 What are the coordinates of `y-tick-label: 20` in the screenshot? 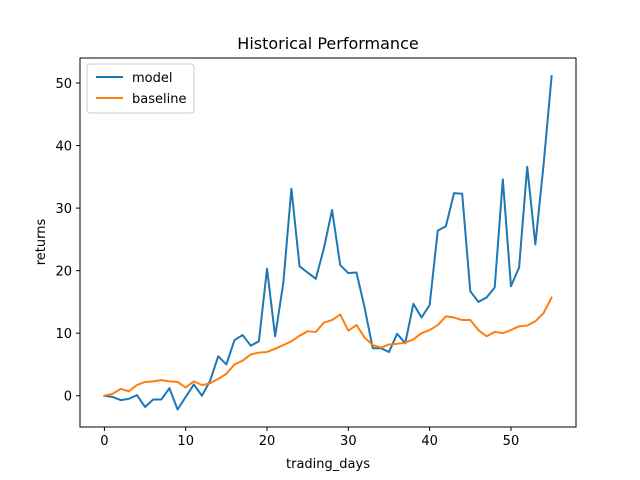 It's located at (63, 272).